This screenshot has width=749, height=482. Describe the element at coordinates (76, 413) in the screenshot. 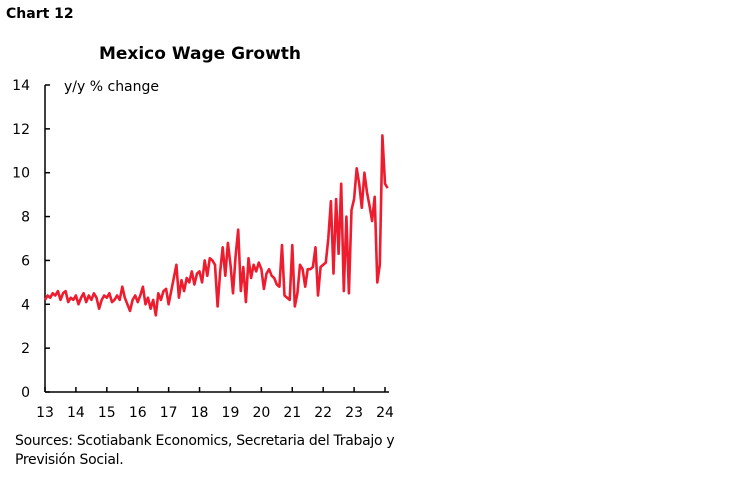

I see `x-tick-label: 14` at that location.